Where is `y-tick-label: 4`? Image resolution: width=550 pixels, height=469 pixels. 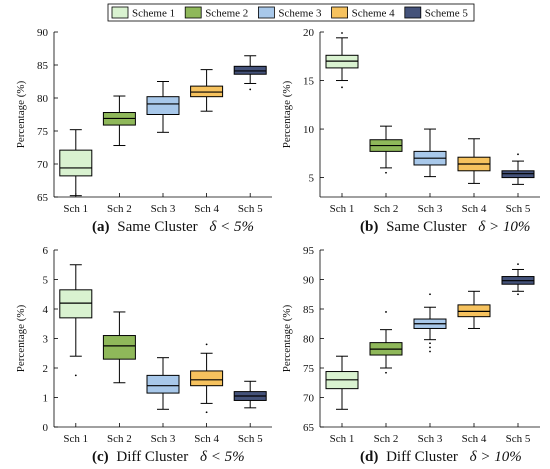
y-tick-label: 4 is located at coordinates (46, 310).